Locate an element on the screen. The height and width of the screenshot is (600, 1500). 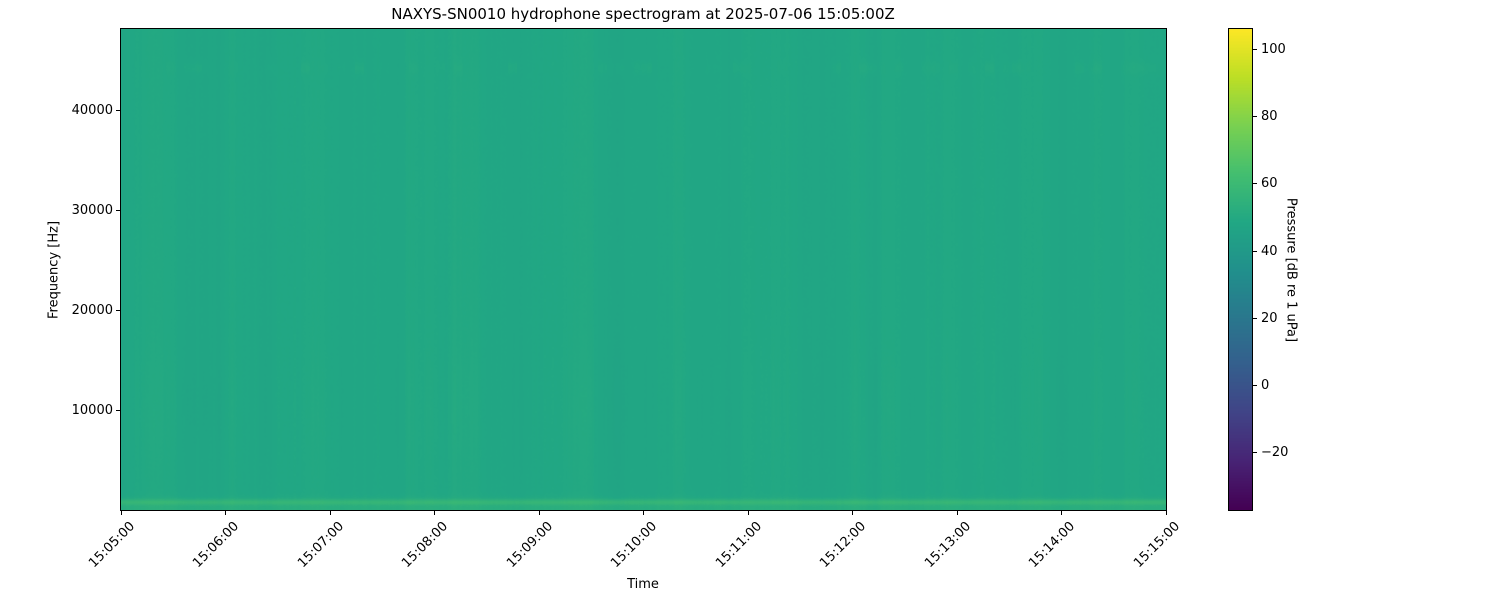
x-tick-label: 15:10:00 is located at coordinates (634, 545).